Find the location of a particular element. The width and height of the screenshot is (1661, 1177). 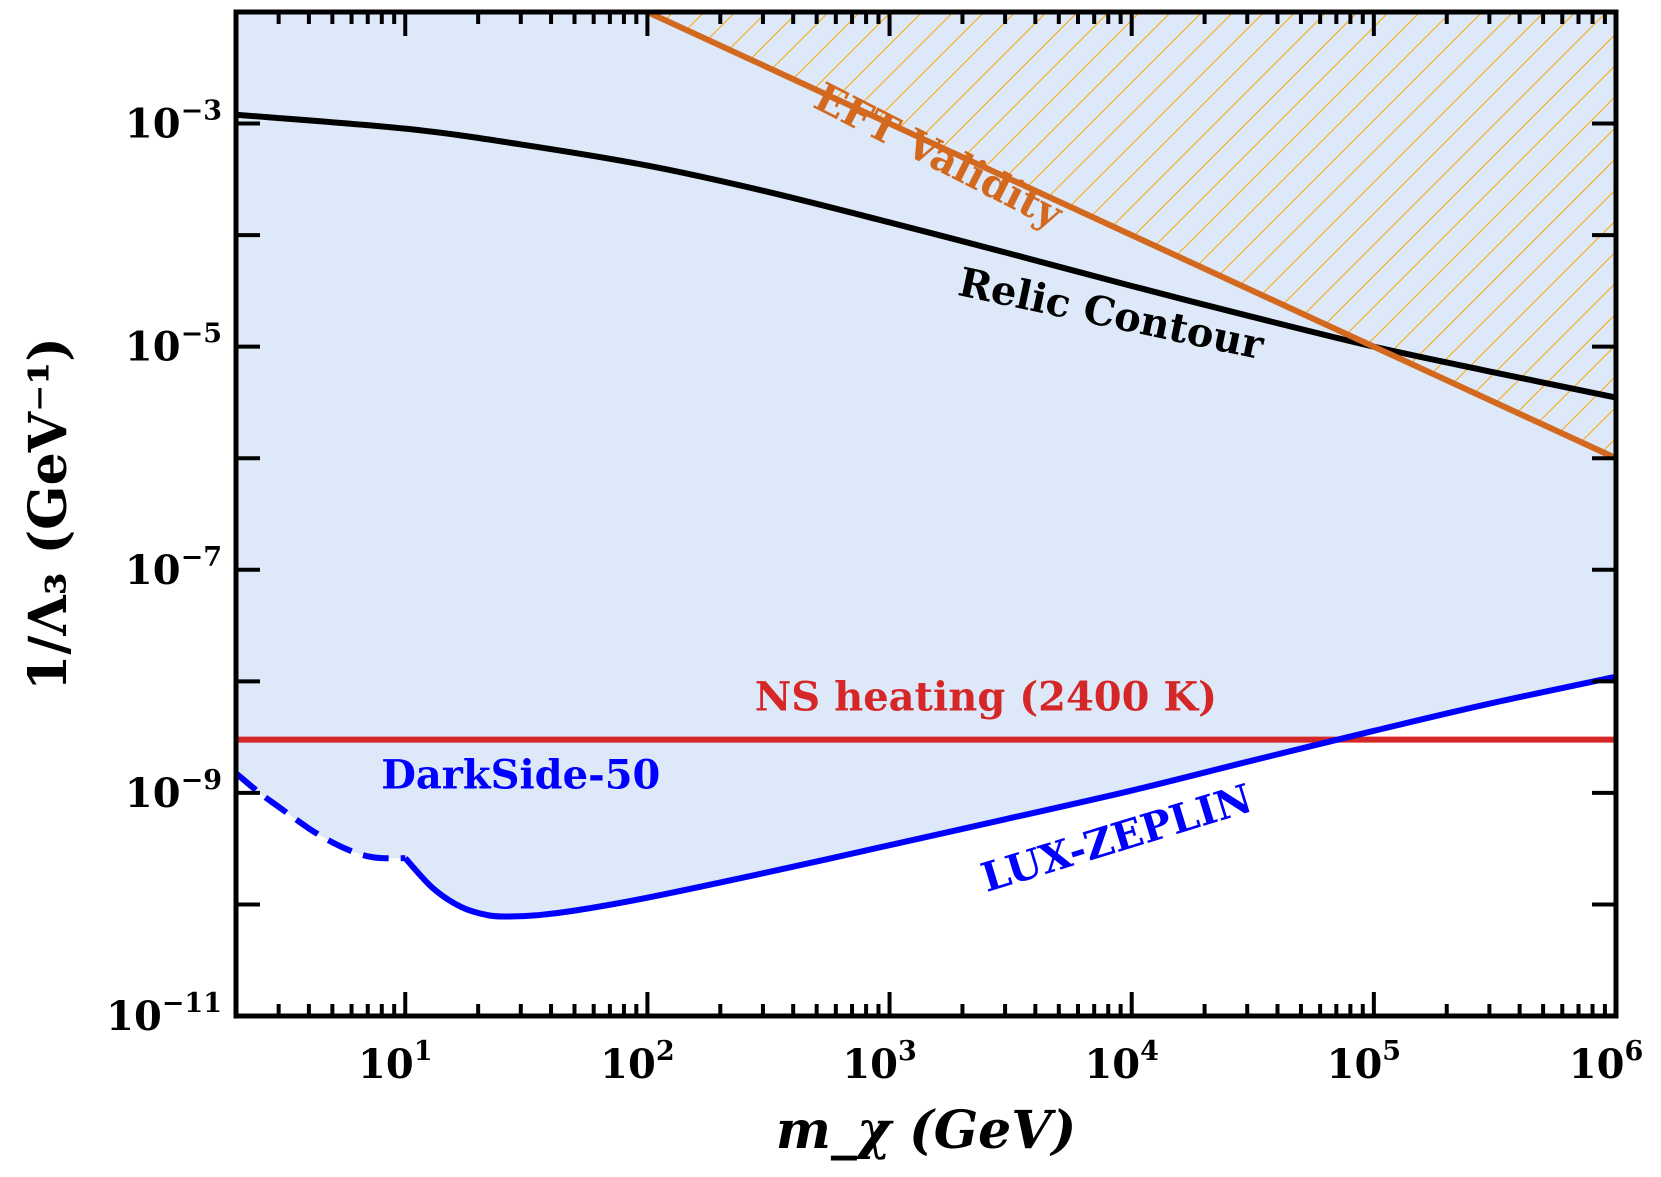

x-tick-label: 104 is located at coordinates (1121, 1062).